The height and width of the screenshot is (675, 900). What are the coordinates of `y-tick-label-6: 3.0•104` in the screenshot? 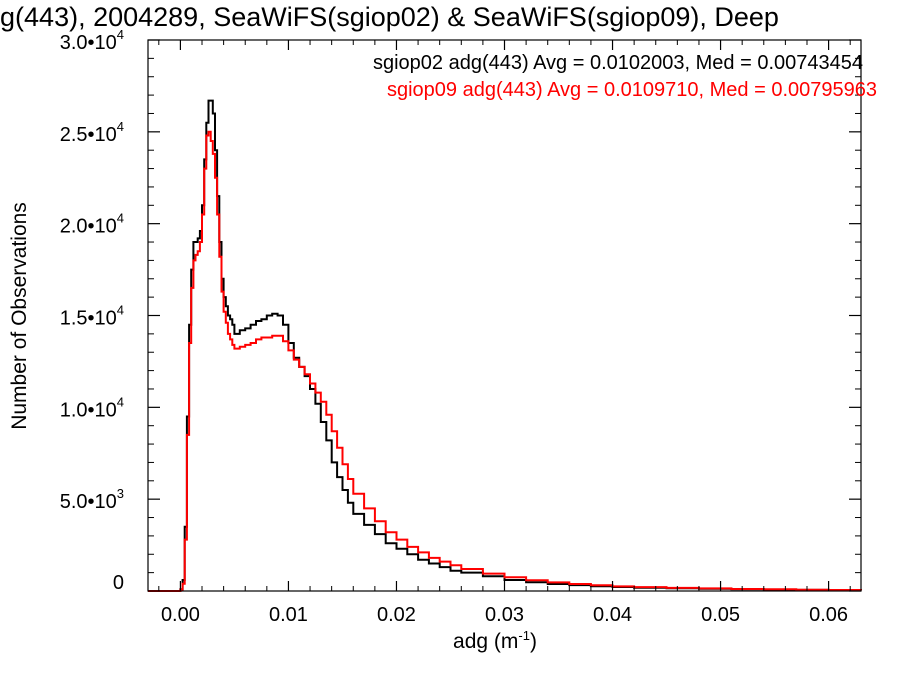 It's located at (92, 40).